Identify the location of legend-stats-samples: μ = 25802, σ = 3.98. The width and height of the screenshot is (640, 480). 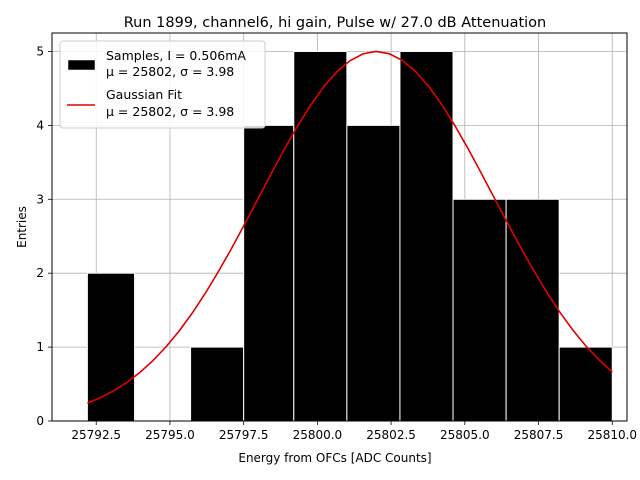
(170, 71).